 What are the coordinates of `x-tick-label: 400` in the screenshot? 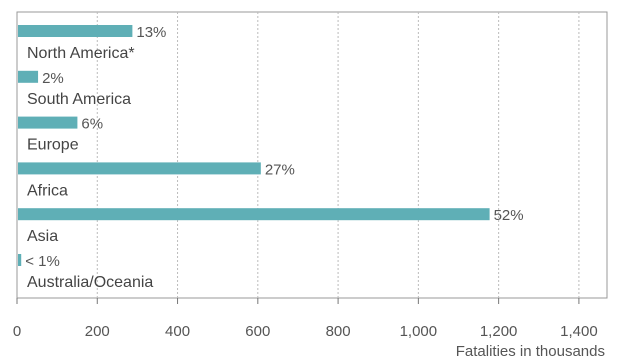 It's located at (177, 331).